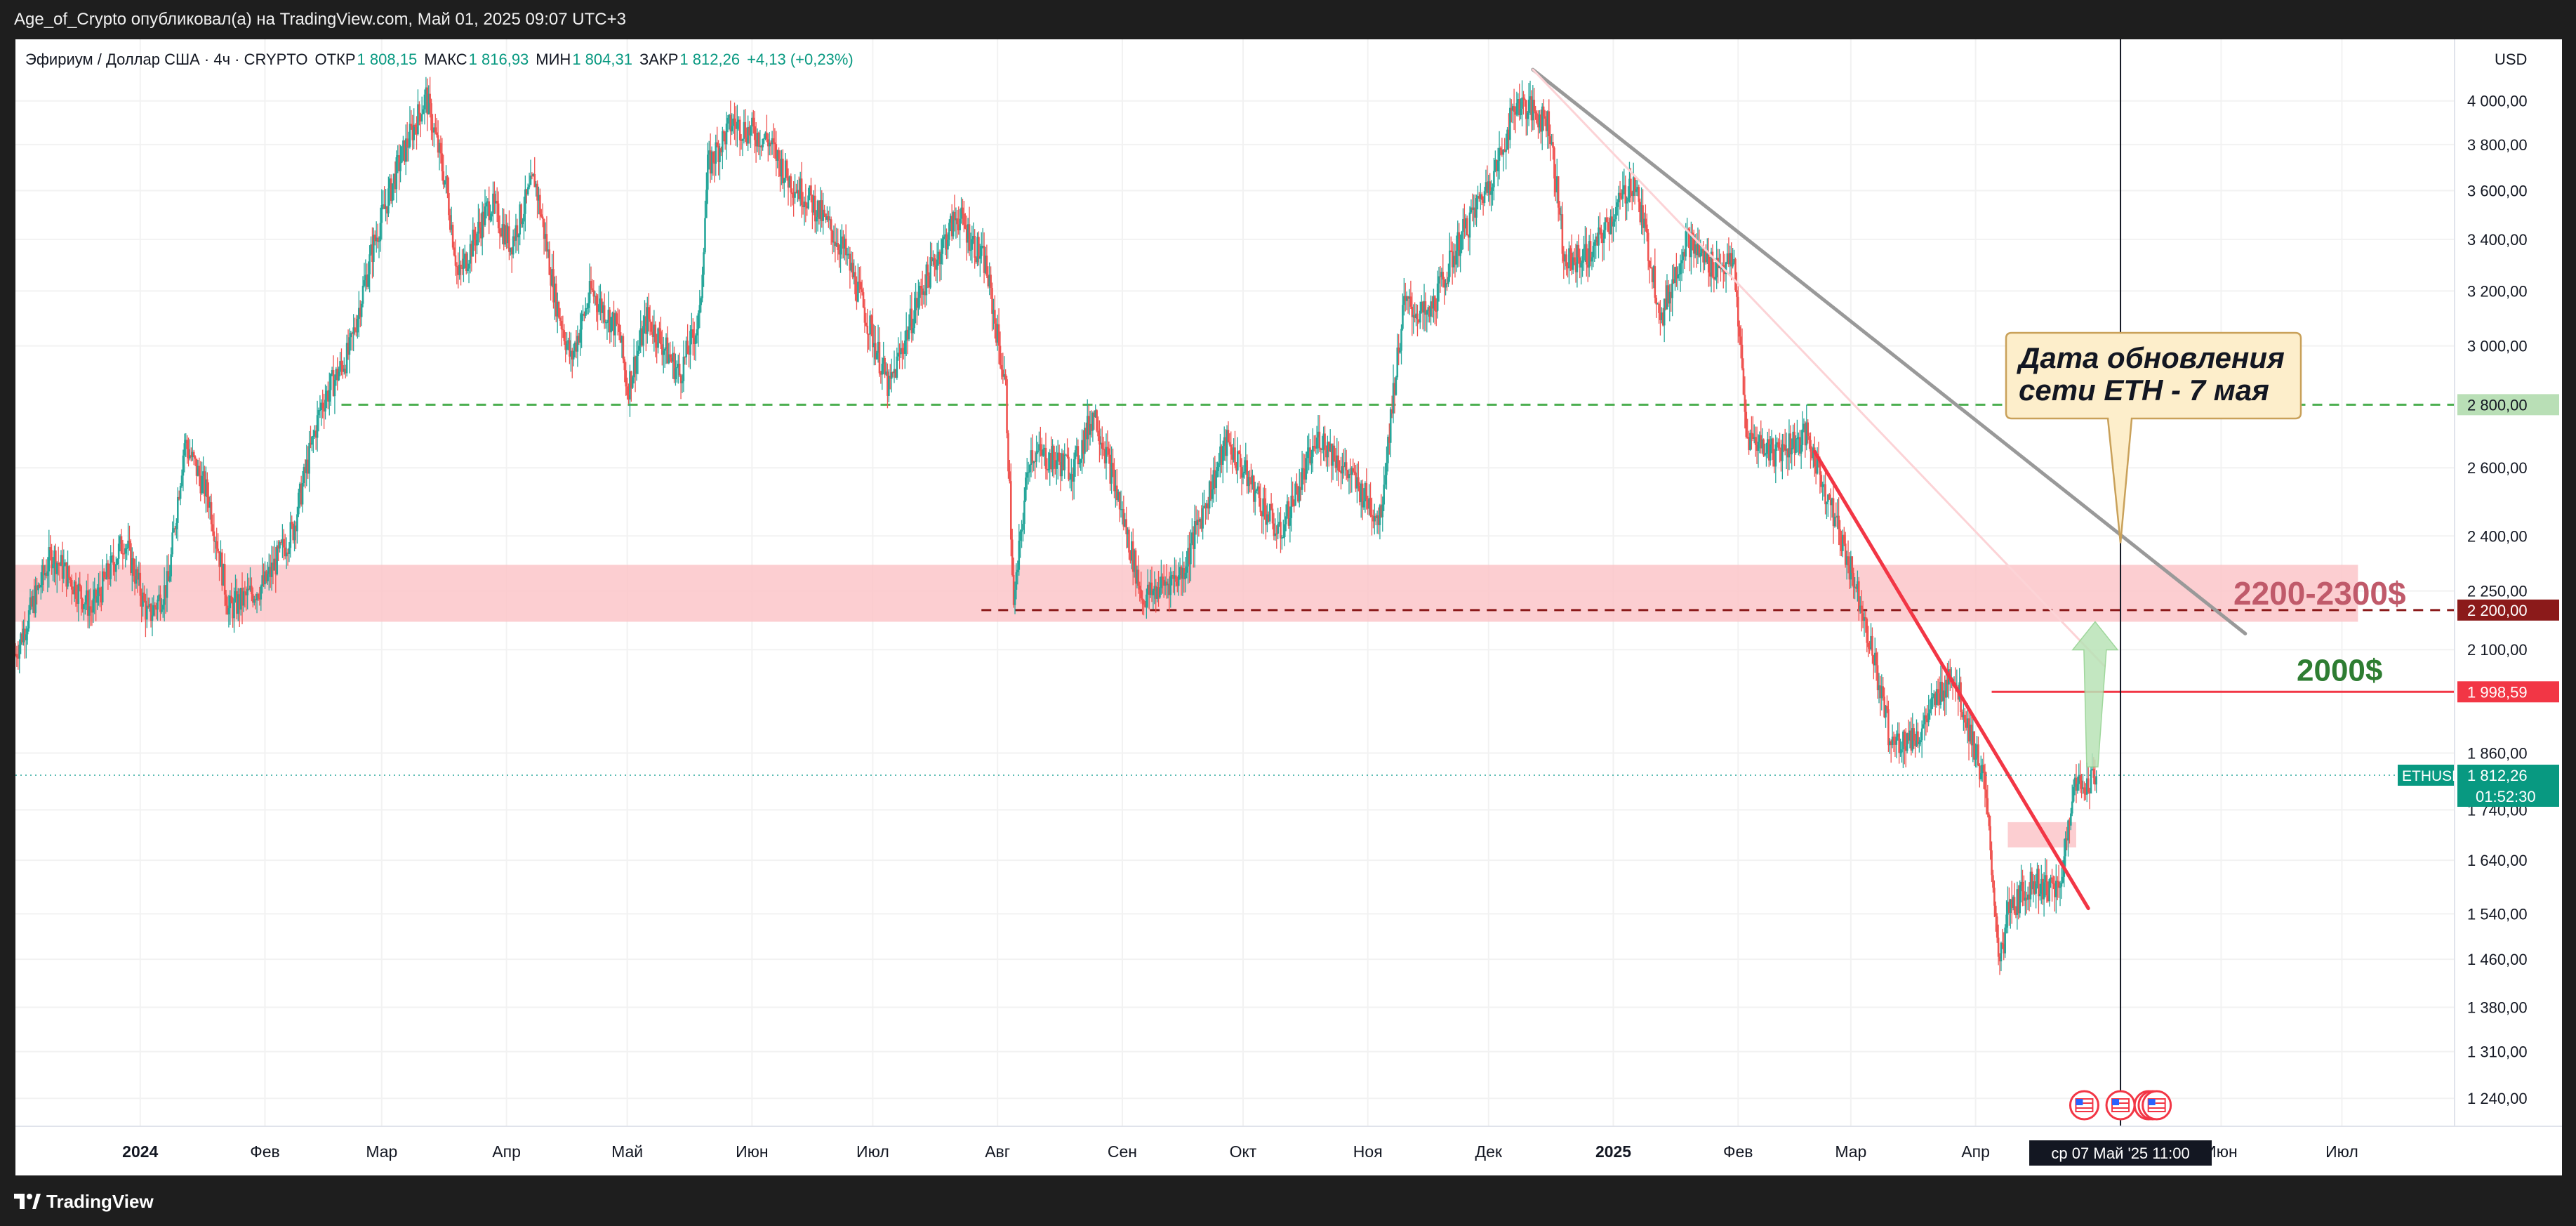 The width and height of the screenshot is (2576, 1226). I want to click on ohlc-value: 1 816,93, so click(499, 59).